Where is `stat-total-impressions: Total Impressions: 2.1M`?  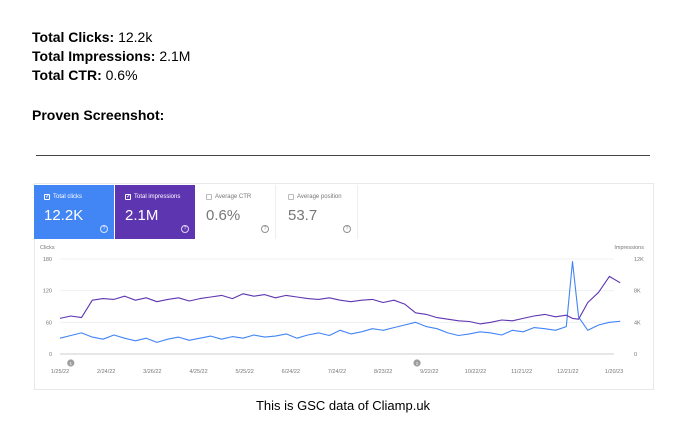 stat-total-impressions: Total Impressions: 2.1M is located at coordinates (111, 56).